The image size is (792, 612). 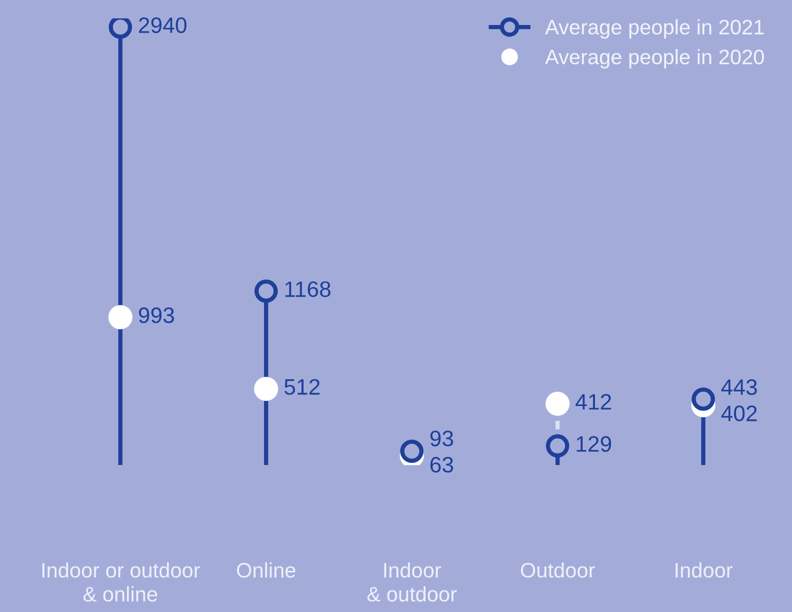 What do you see at coordinates (302, 387) in the screenshot?
I see `data-label: 512` at bounding box center [302, 387].